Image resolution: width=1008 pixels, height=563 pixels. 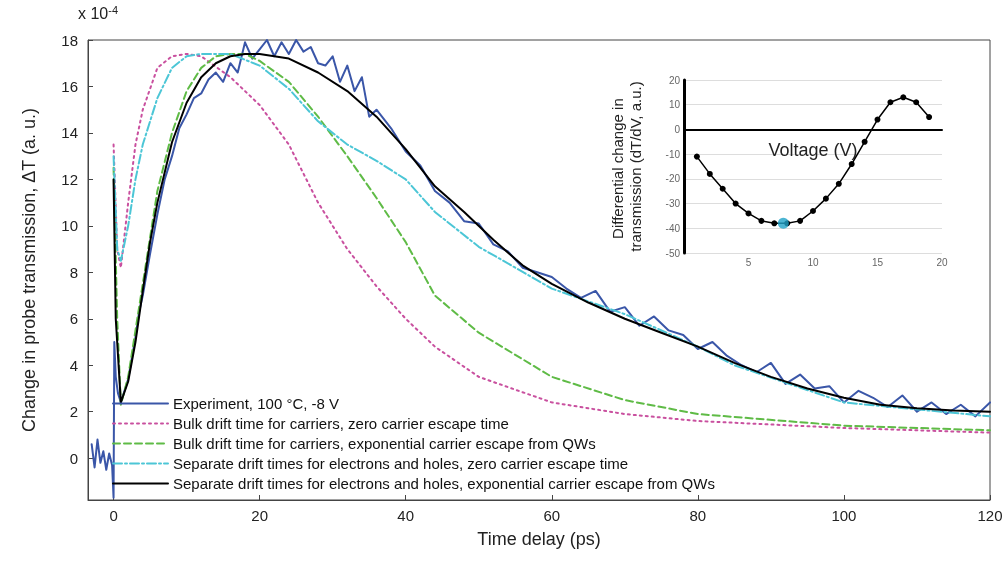 I want to click on y-tick-label: 20, so click(x=674, y=80).